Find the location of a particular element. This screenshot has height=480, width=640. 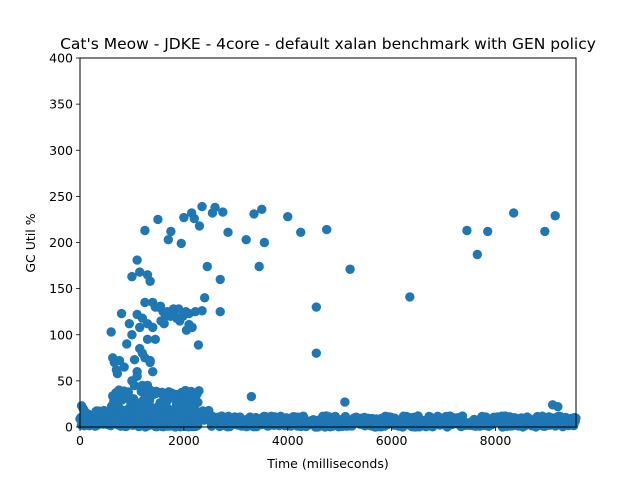

y-tick-label: 400 is located at coordinates (61, 58).